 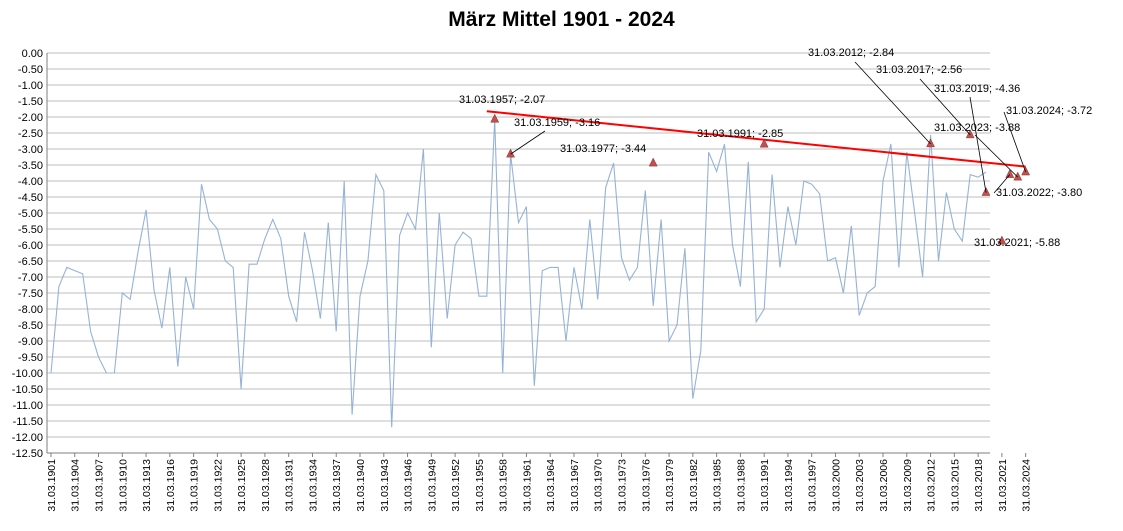 What do you see at coordinates (147, 485) in the screenshot?
I see `x-tick-label: 31.03.1913` at bounding box center [147, 485].